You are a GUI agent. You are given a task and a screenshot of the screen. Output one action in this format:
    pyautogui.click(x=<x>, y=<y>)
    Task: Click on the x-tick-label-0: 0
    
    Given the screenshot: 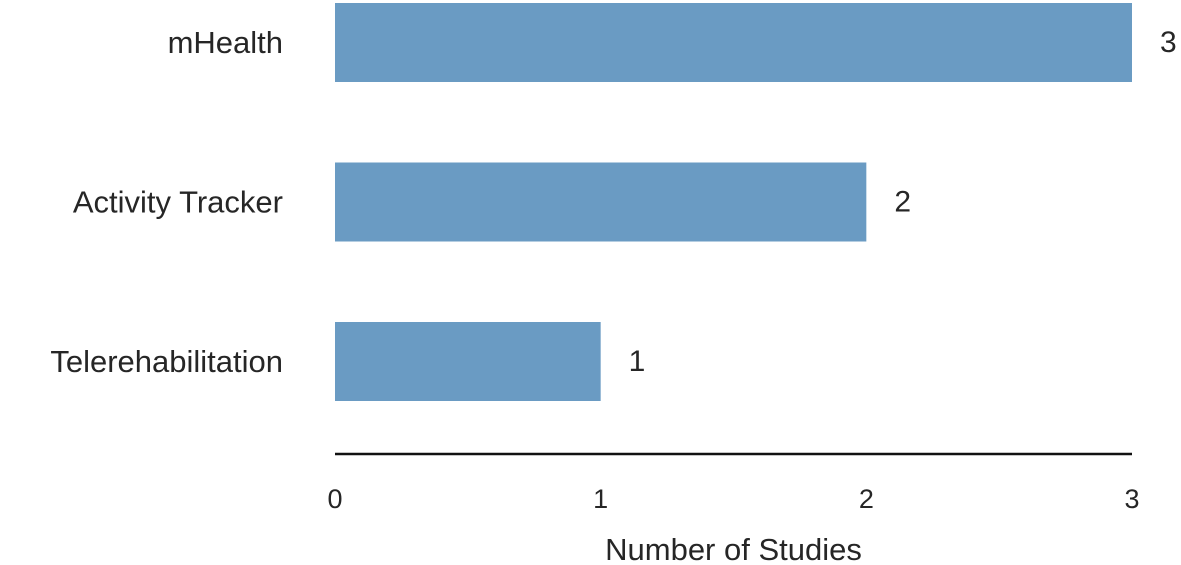 What is the action you would take?
    pyautogui.click(x=334, y=499)
    